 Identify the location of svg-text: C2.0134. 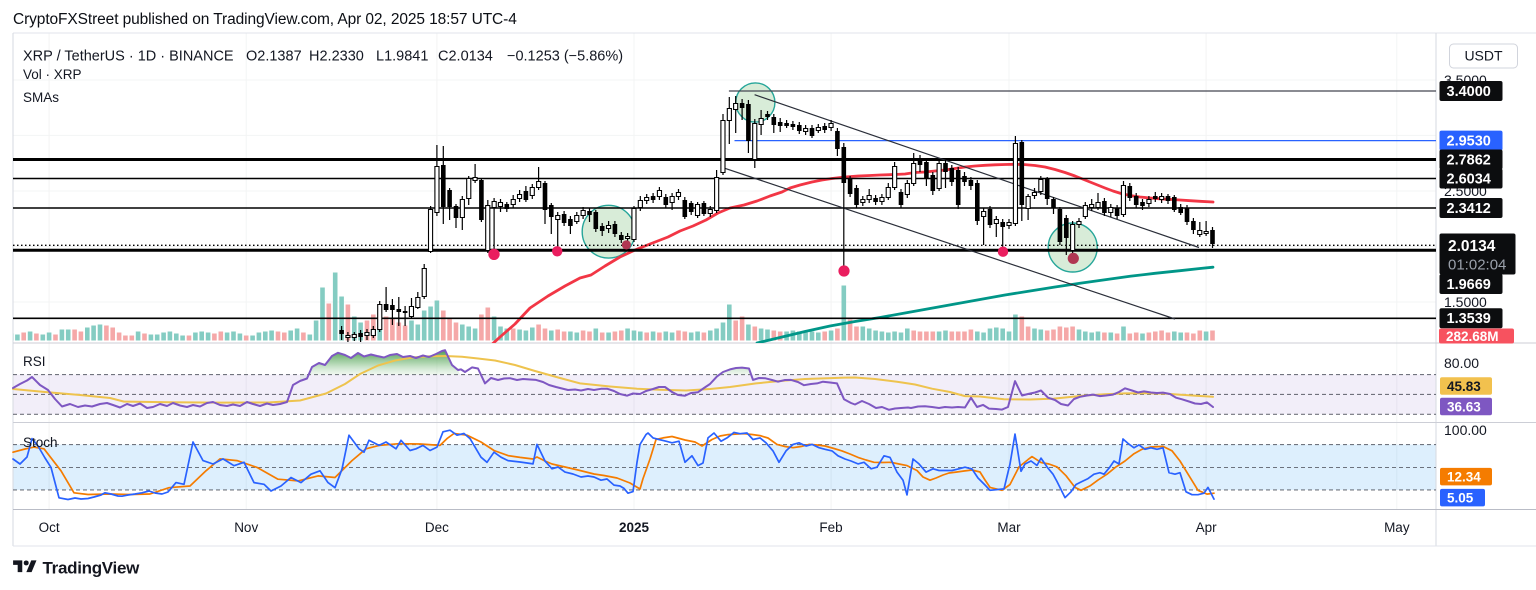
(465, 57).